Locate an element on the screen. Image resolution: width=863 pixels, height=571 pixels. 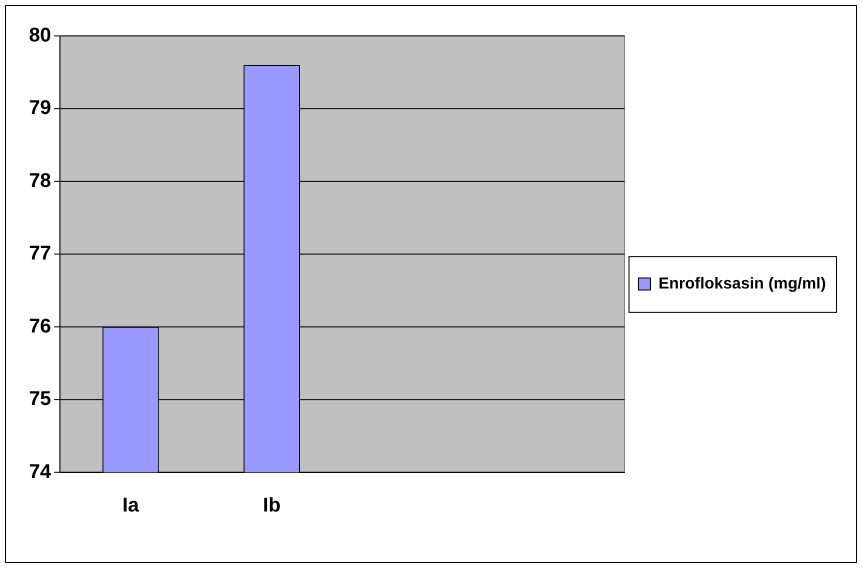
y-tick-label: 78 is located at coordinates (40, 181).